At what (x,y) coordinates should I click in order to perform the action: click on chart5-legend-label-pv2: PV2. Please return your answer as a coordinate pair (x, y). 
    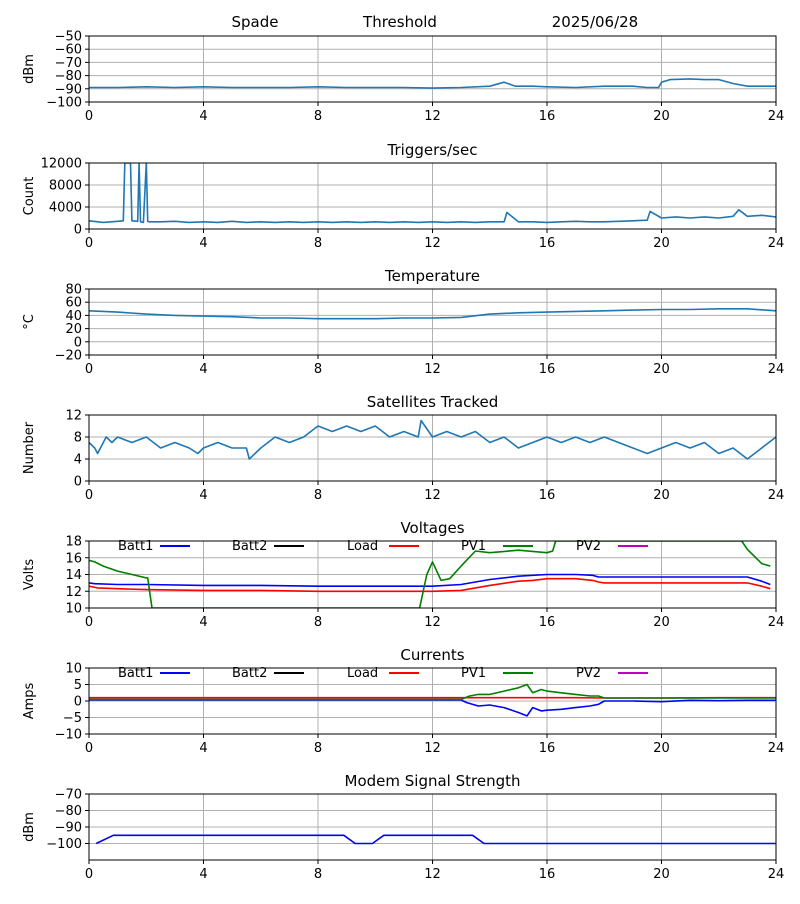
    Looking at the image, I should click on (588, 546).